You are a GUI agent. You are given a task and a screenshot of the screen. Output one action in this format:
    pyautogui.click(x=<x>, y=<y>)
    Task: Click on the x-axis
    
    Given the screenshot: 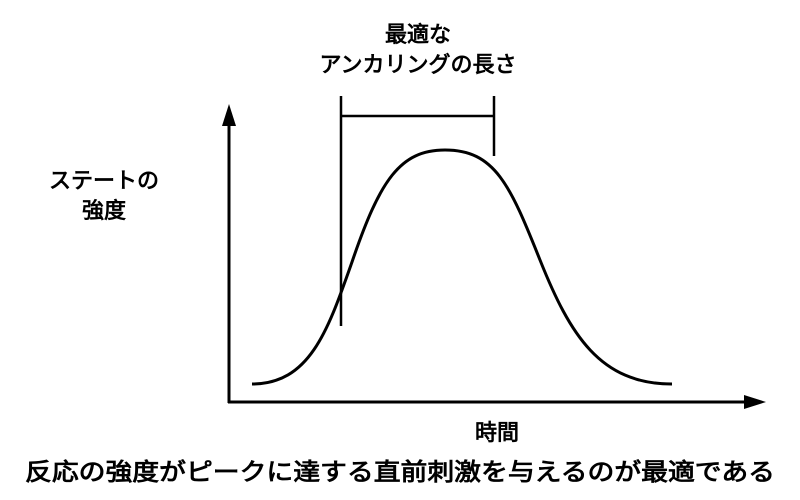 What is the action you would take?
    pyautogui.click(x=497, y=402)
    